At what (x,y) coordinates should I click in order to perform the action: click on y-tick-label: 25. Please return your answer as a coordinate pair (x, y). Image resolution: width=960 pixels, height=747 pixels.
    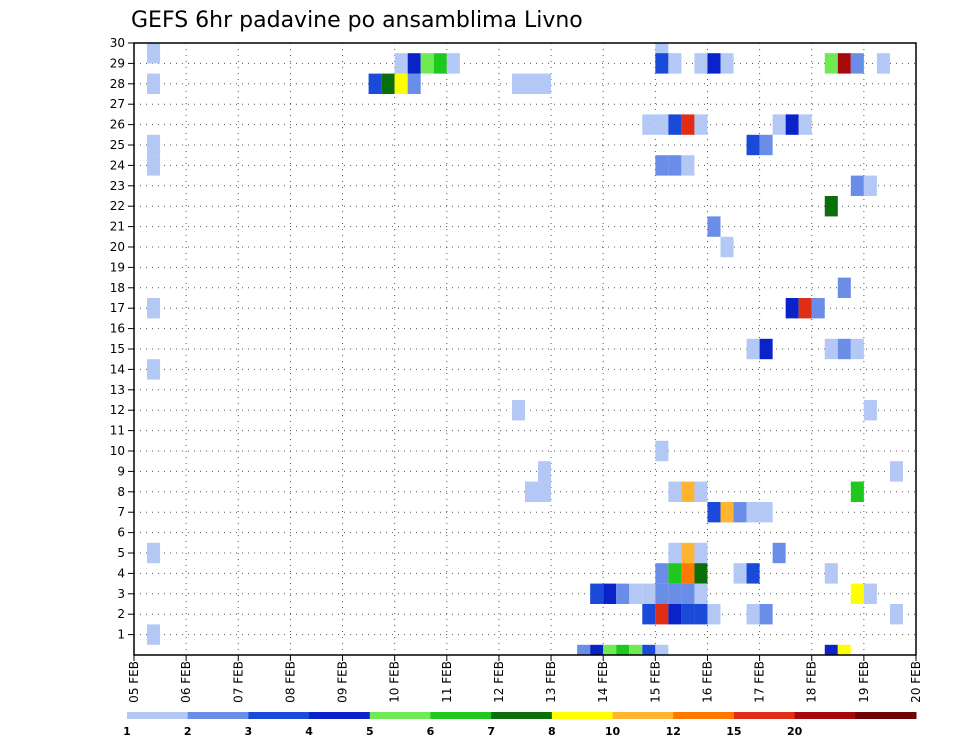
    Looking at the image, I should click on (117, 145).